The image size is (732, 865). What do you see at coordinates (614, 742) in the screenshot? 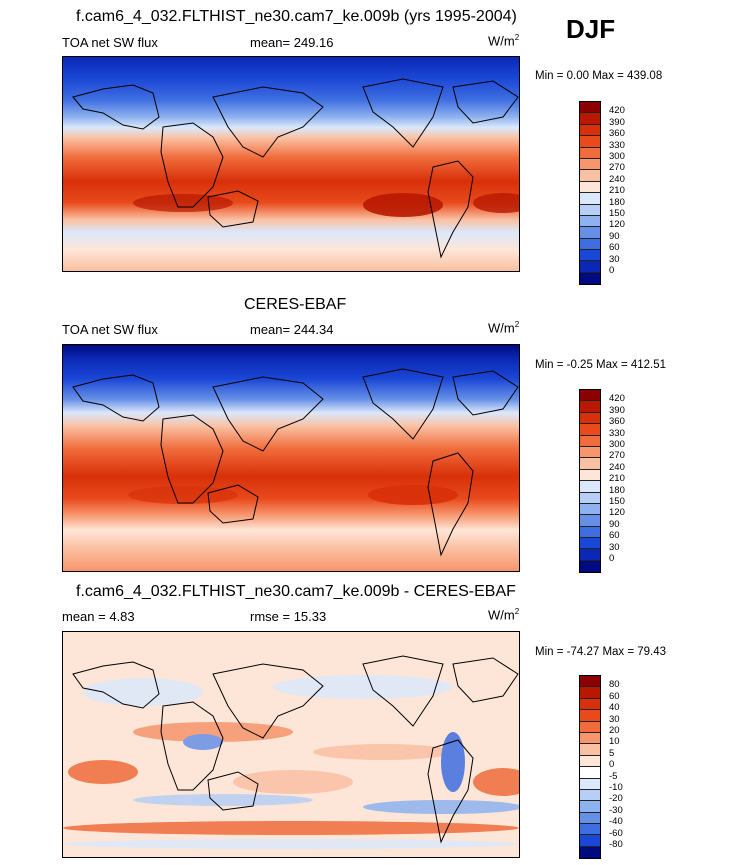
I see `colorbar-tick-label: 10` at bounding box center [614, 742].